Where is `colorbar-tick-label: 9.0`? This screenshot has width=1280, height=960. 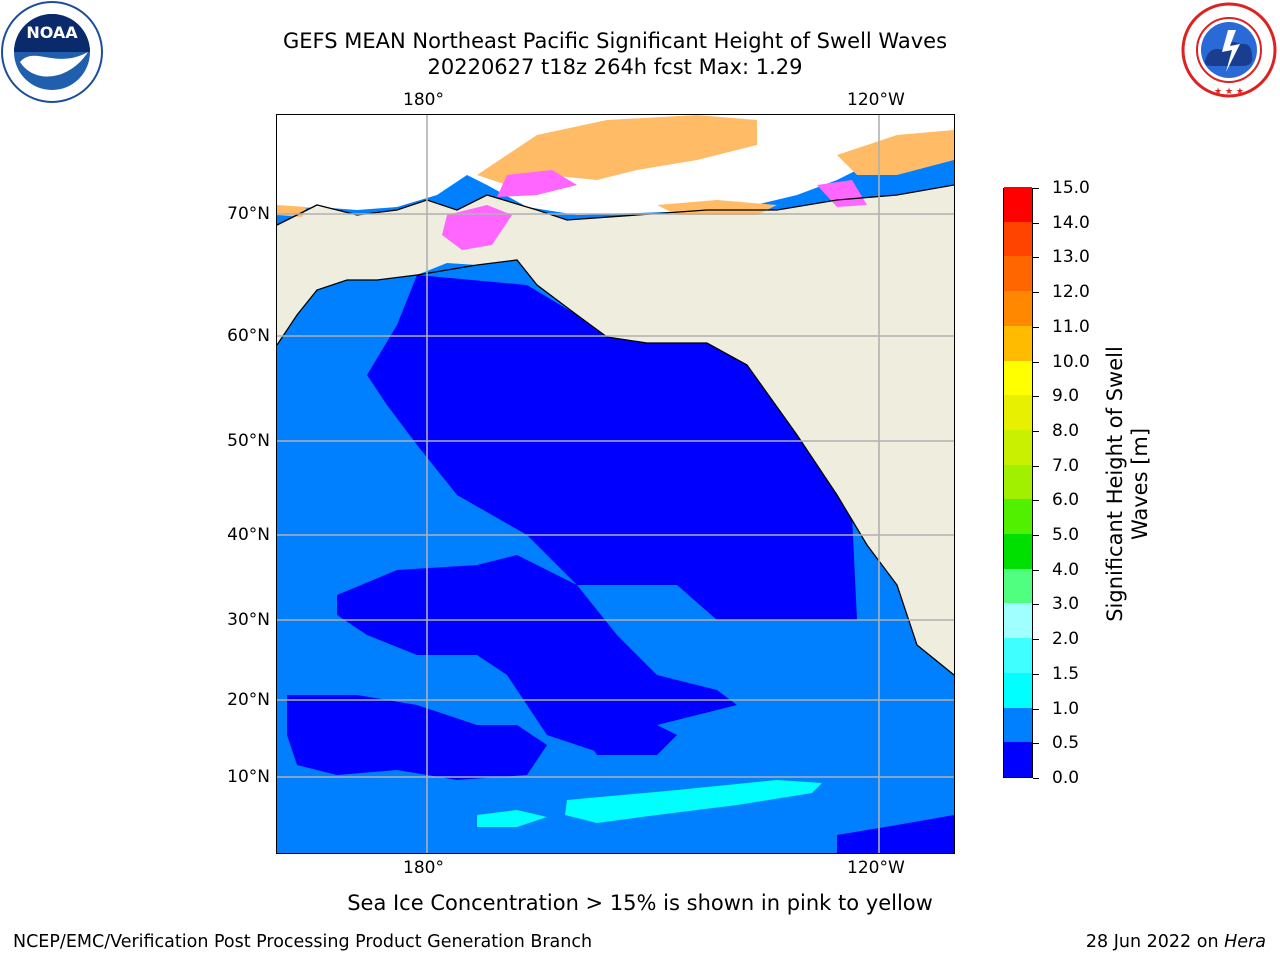
colorbar-tick-label: 9.0 is located at coordinates (1066, 396).